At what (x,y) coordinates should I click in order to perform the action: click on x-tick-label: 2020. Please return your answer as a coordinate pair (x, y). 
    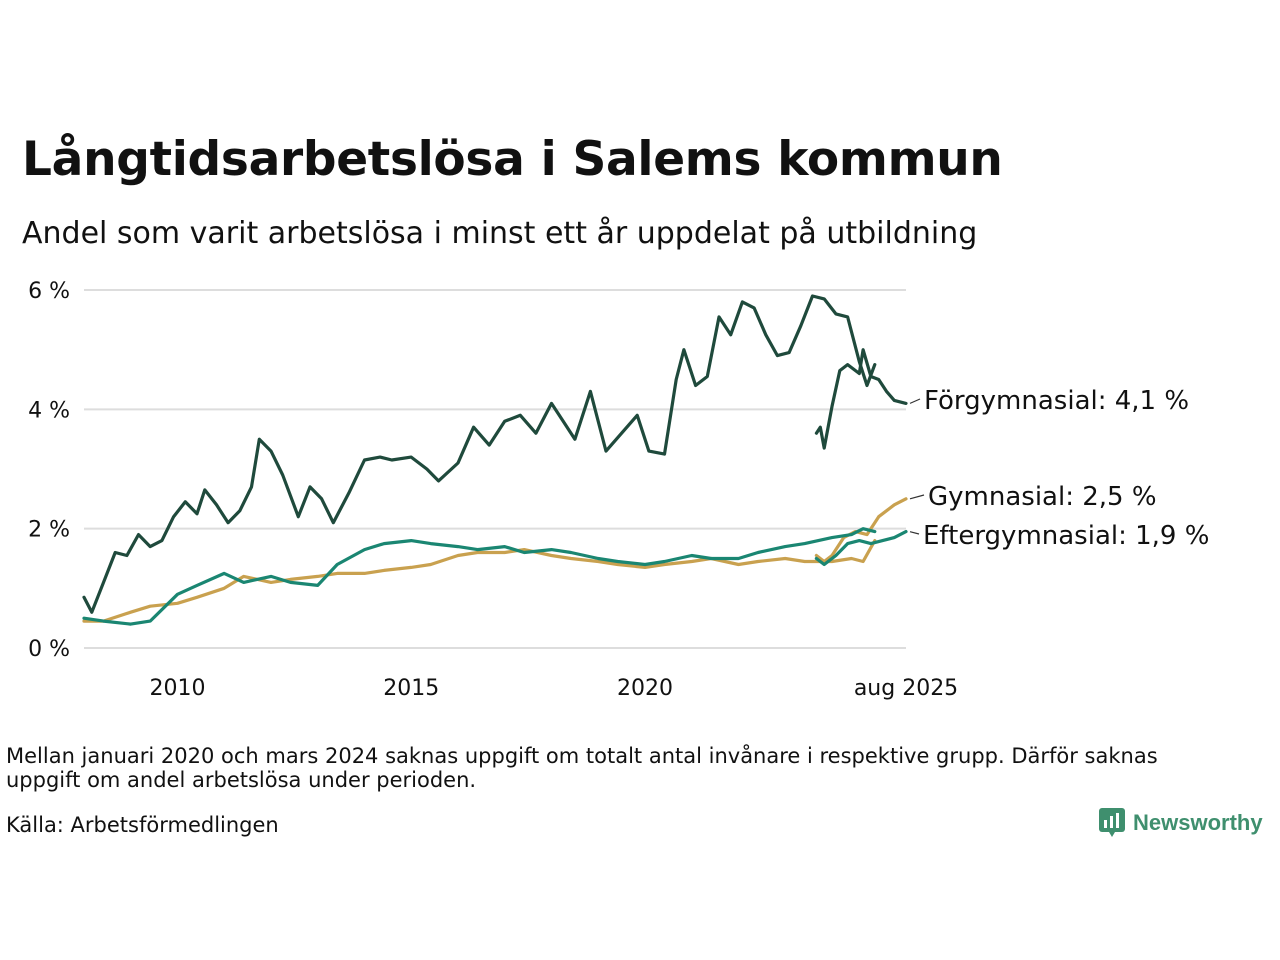
    Looking at the image, I should click on (645, 688).